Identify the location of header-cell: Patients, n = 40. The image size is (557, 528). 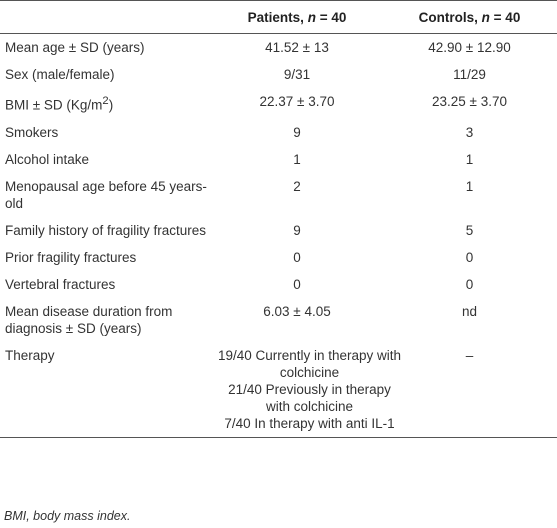
(297, 17).